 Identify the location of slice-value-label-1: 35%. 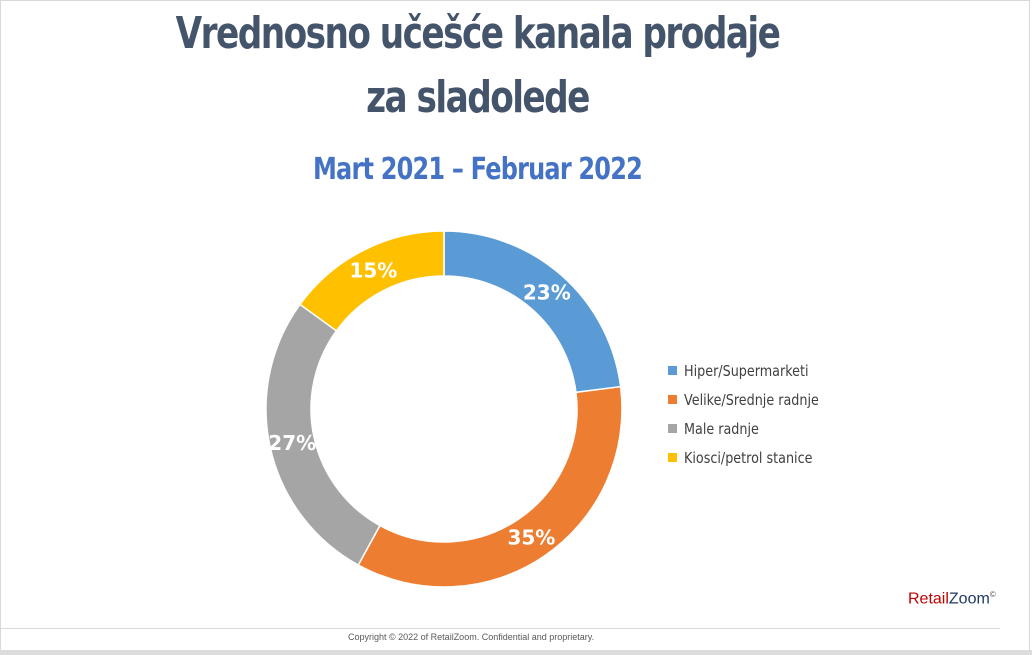
(531, 538).